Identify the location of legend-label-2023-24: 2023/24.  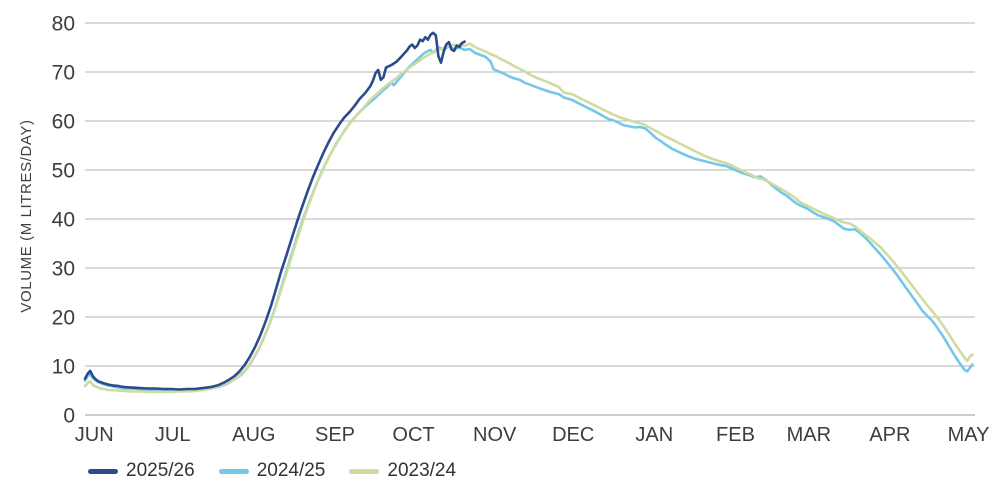
(422, 470).